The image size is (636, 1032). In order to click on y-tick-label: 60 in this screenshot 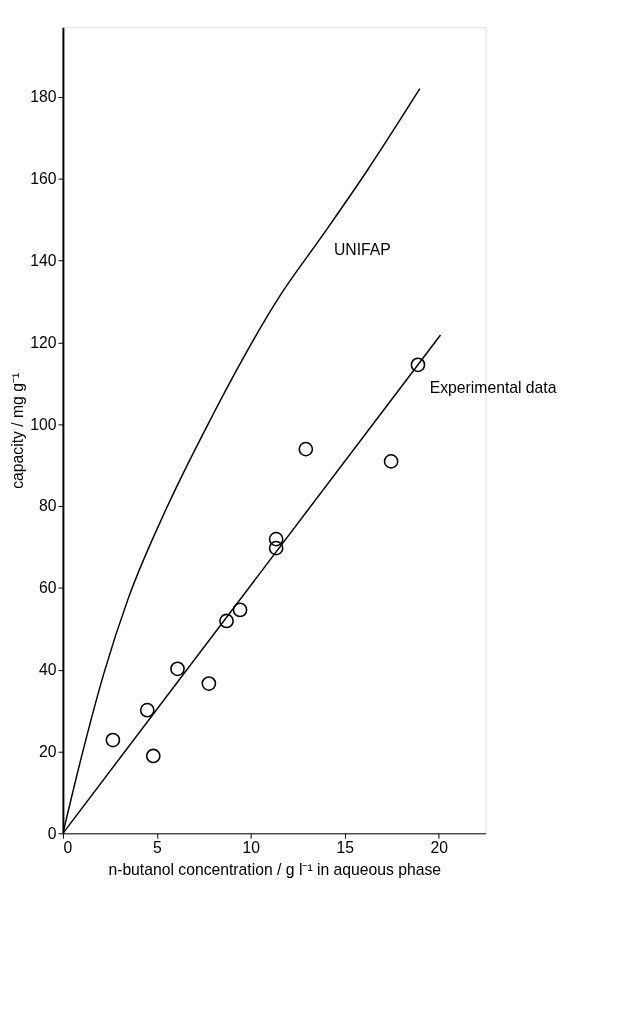, I will do `click(48, 588)`.